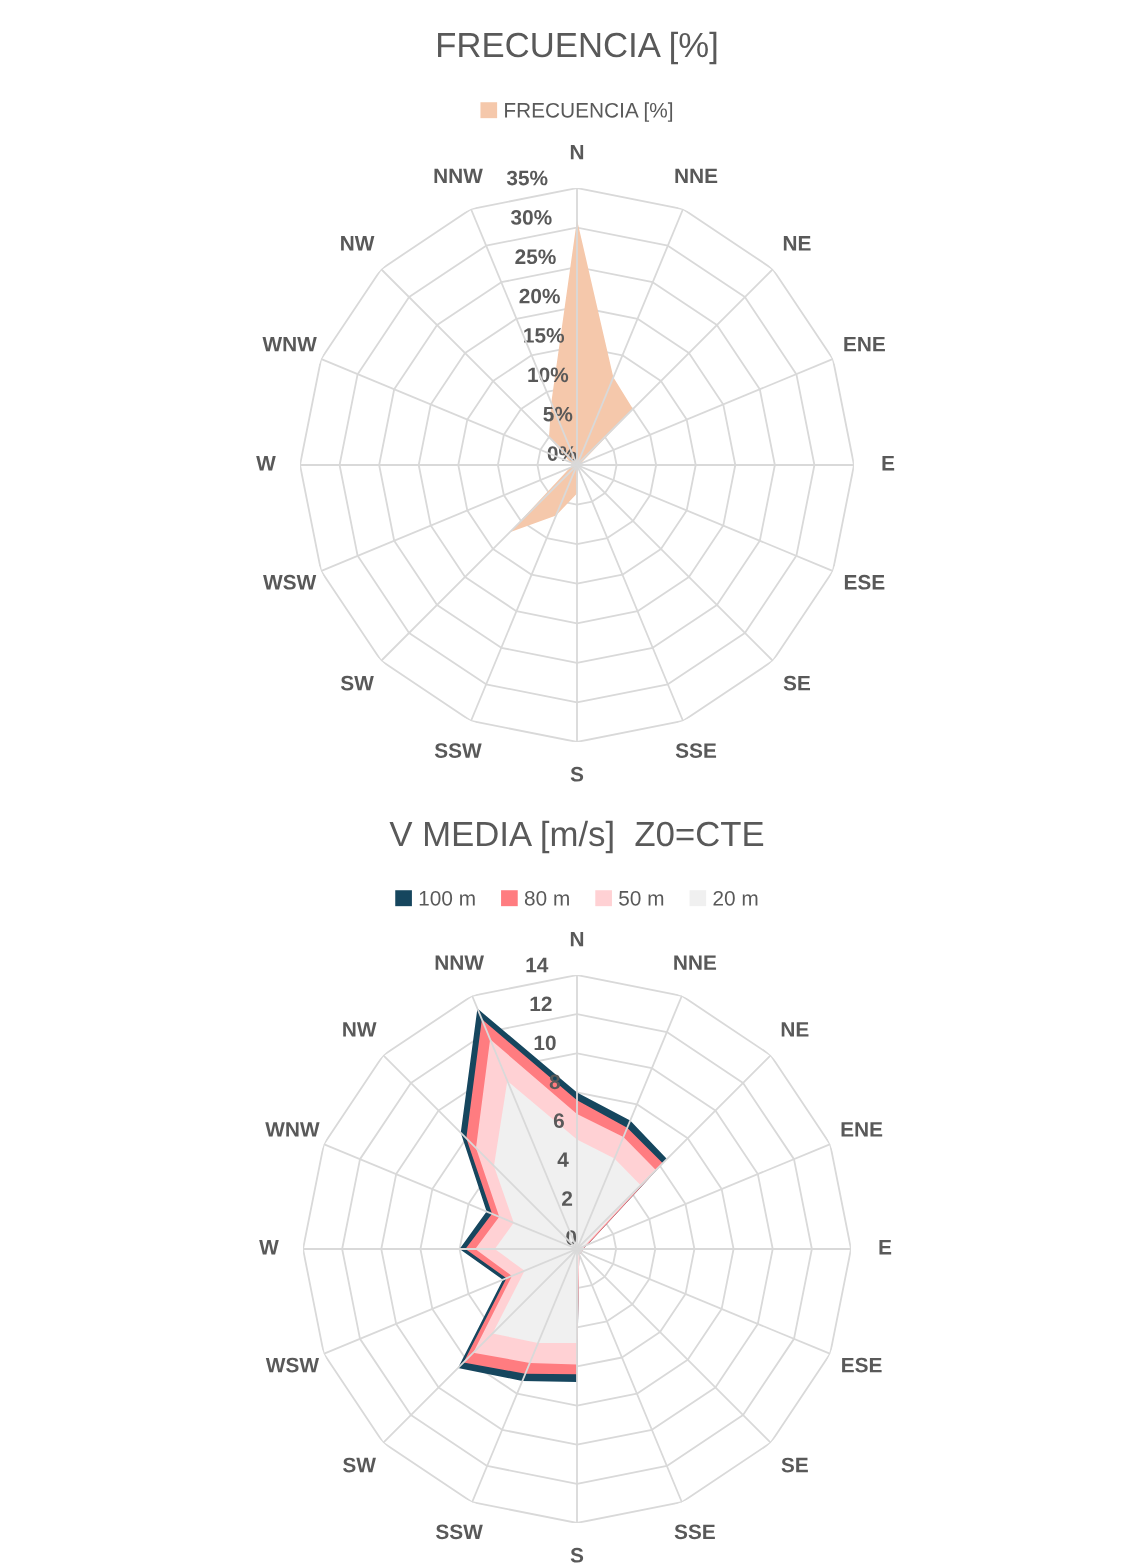  I want to click on chart-title: V MEDIA [m/s] Z0=CTE, so click(576, 837).